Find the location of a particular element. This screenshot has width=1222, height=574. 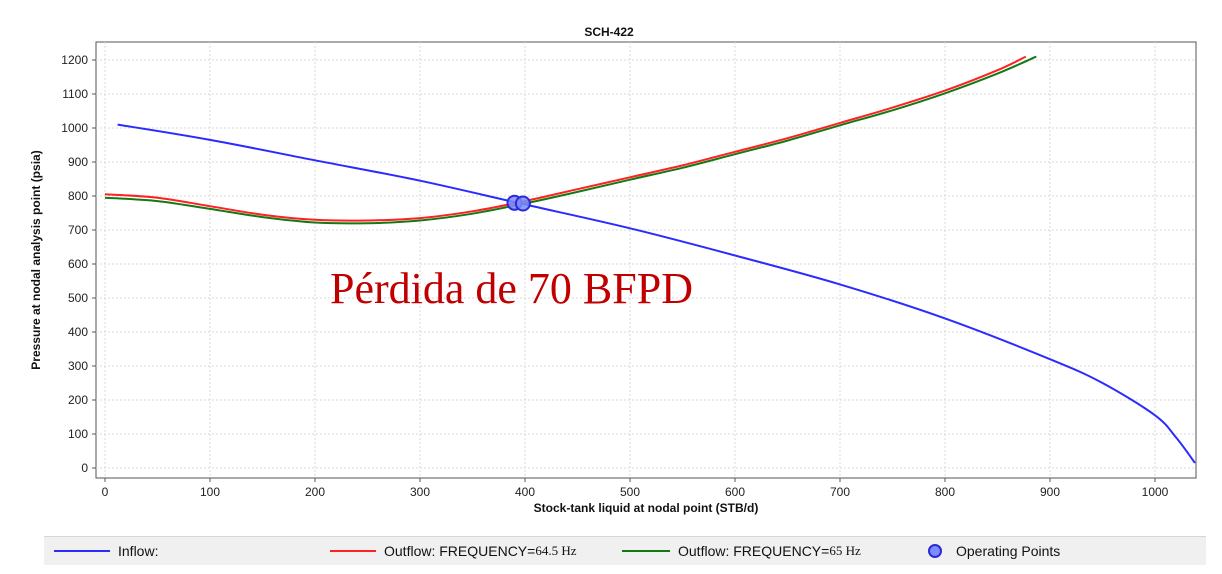

outflow-64-5-line-swatch is located at coordinates (353, 551).